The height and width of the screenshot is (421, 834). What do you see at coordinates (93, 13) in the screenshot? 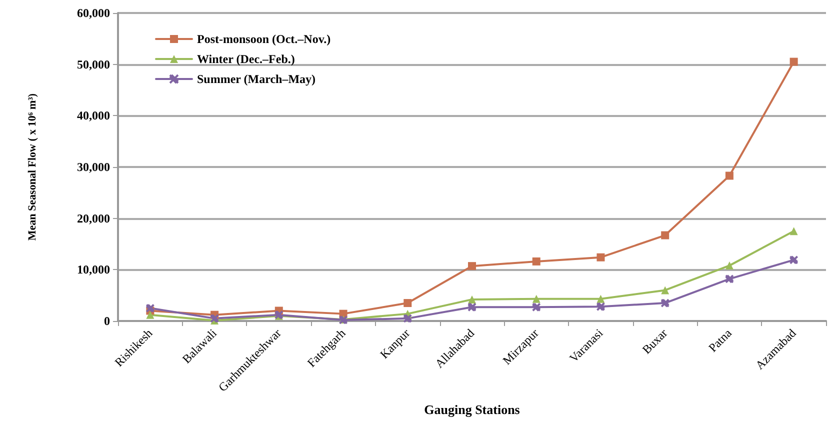
I see `y-tick-label: 60,000` at bounding box center [93, 13].